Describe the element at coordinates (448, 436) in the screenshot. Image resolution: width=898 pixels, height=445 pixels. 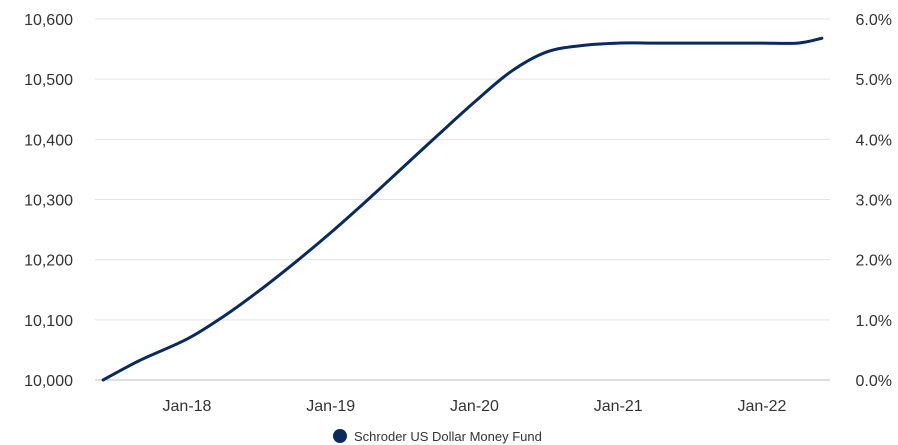
I see `legend-label: Schroder US Dollar Money Fund` at that location.